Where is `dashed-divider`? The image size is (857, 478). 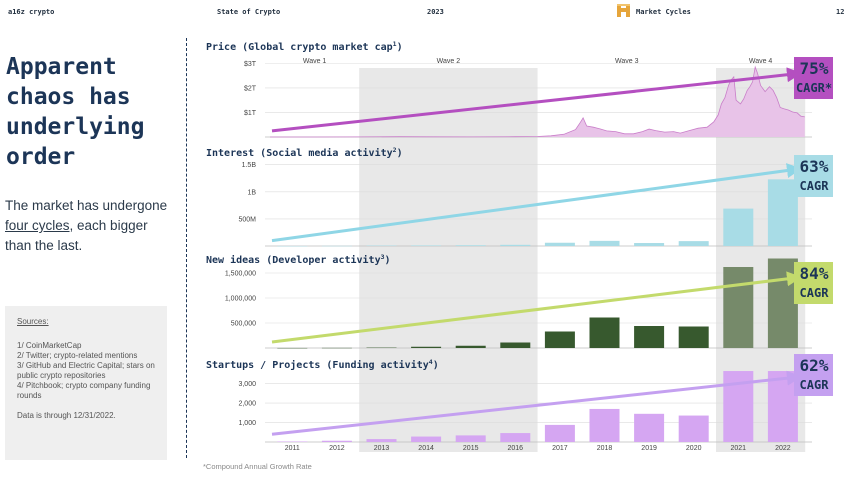 dashed-divider is located at coordinates (186, 248).